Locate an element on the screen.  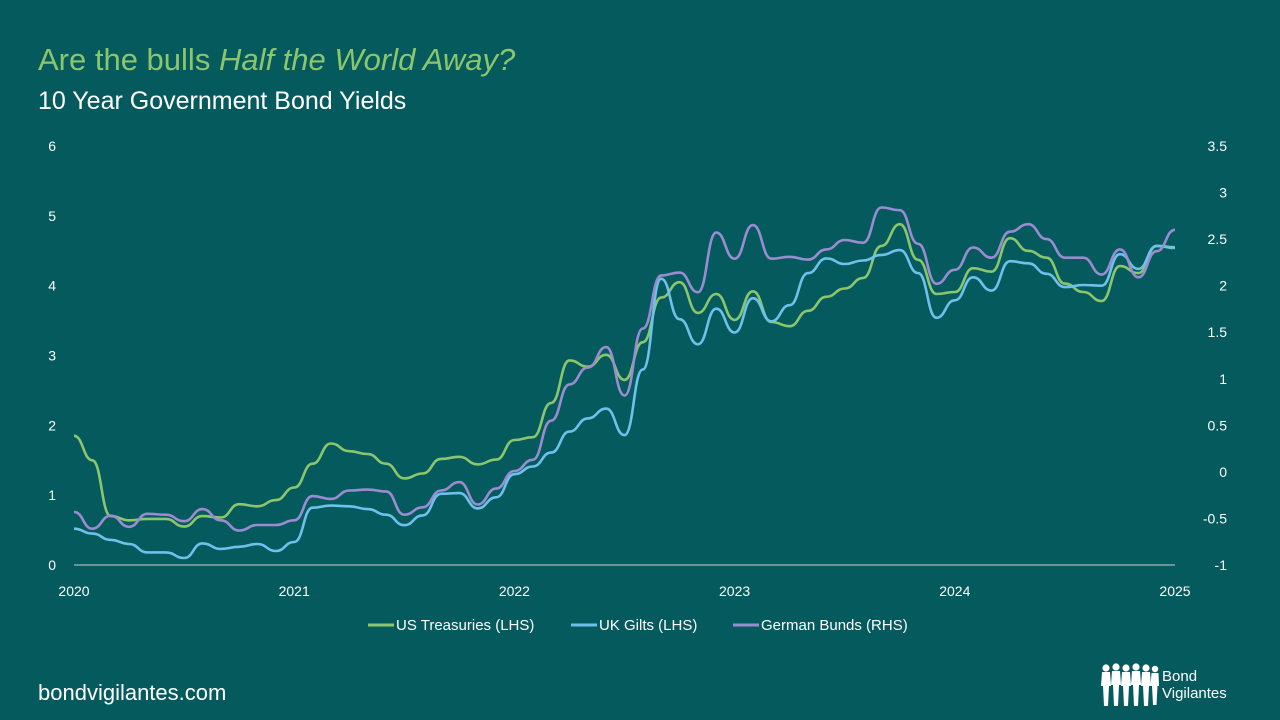
x-tick-label: 2025 is located at coordinates (1174, 591).